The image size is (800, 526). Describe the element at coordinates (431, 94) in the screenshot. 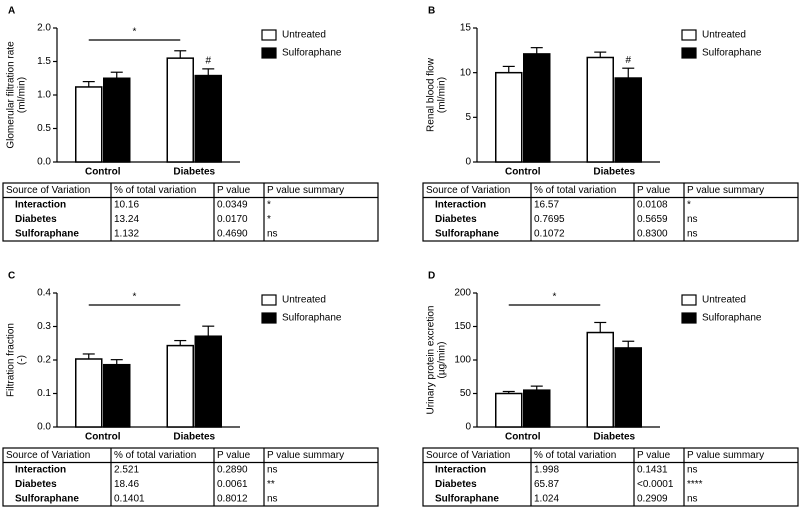

I see `y-axis-label: Renal blood flow` at that location.